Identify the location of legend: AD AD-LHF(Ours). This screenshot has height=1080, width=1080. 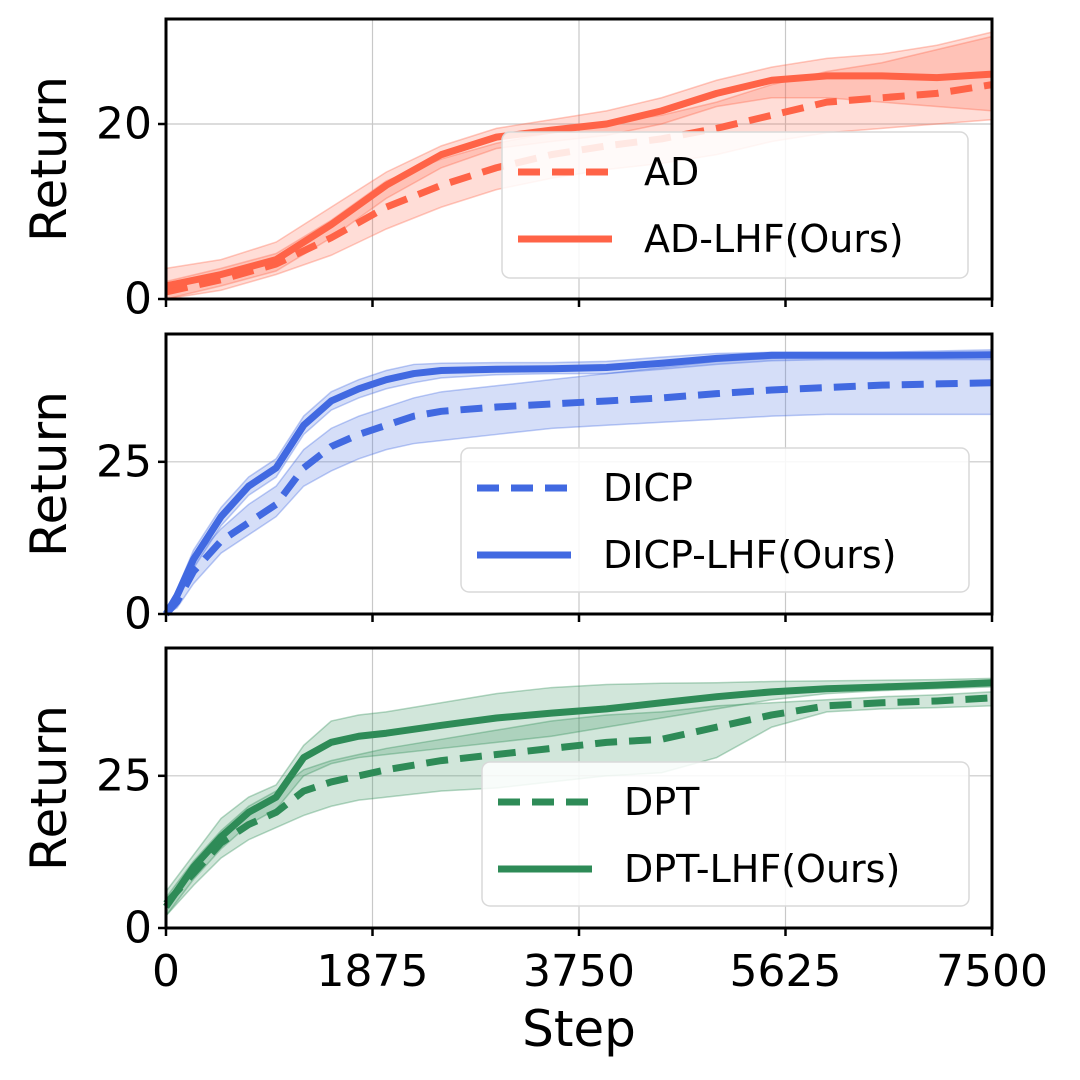
(735, 205).